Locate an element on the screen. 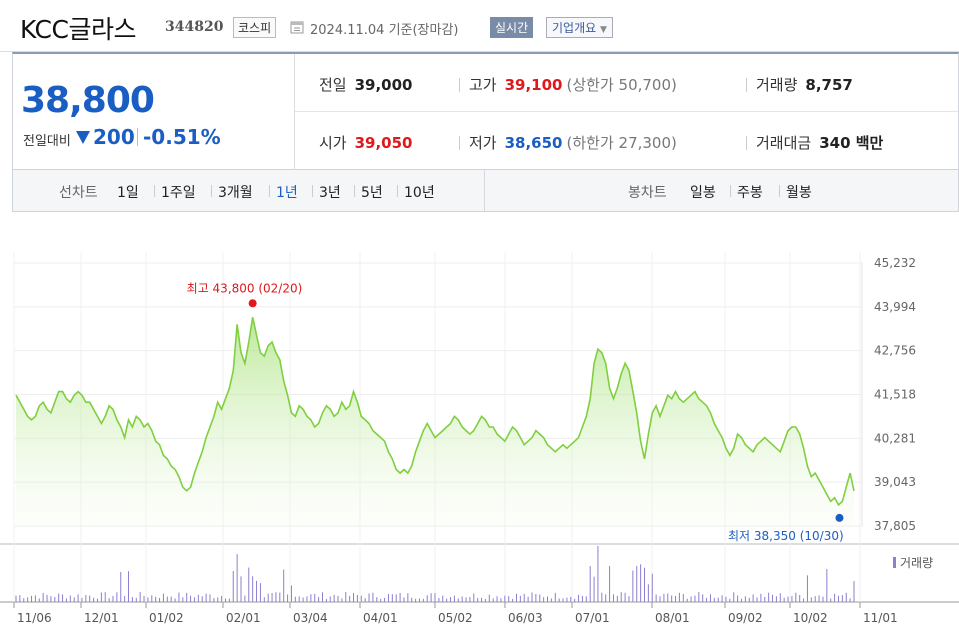 Image resolution: width=959 pixels, height=639 pixels. down-arrow-icon is located at coordinates (83, 137).